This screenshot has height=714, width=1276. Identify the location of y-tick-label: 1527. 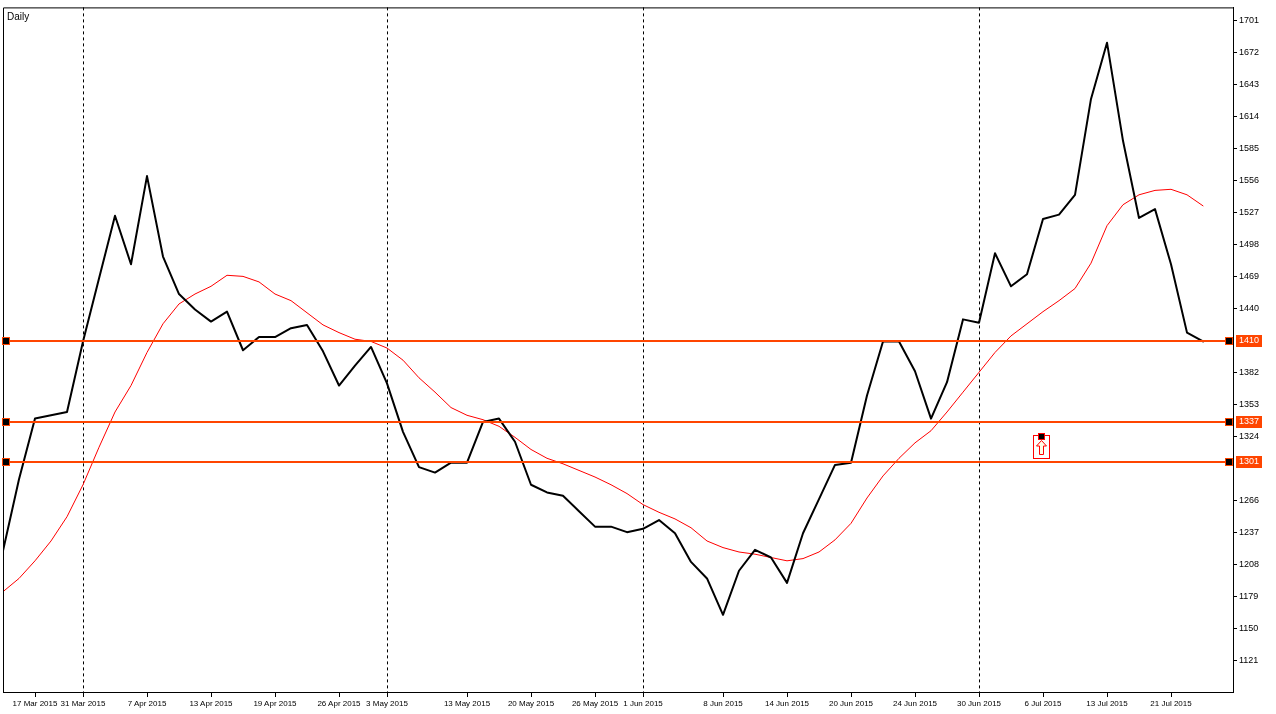
(1249, 211).